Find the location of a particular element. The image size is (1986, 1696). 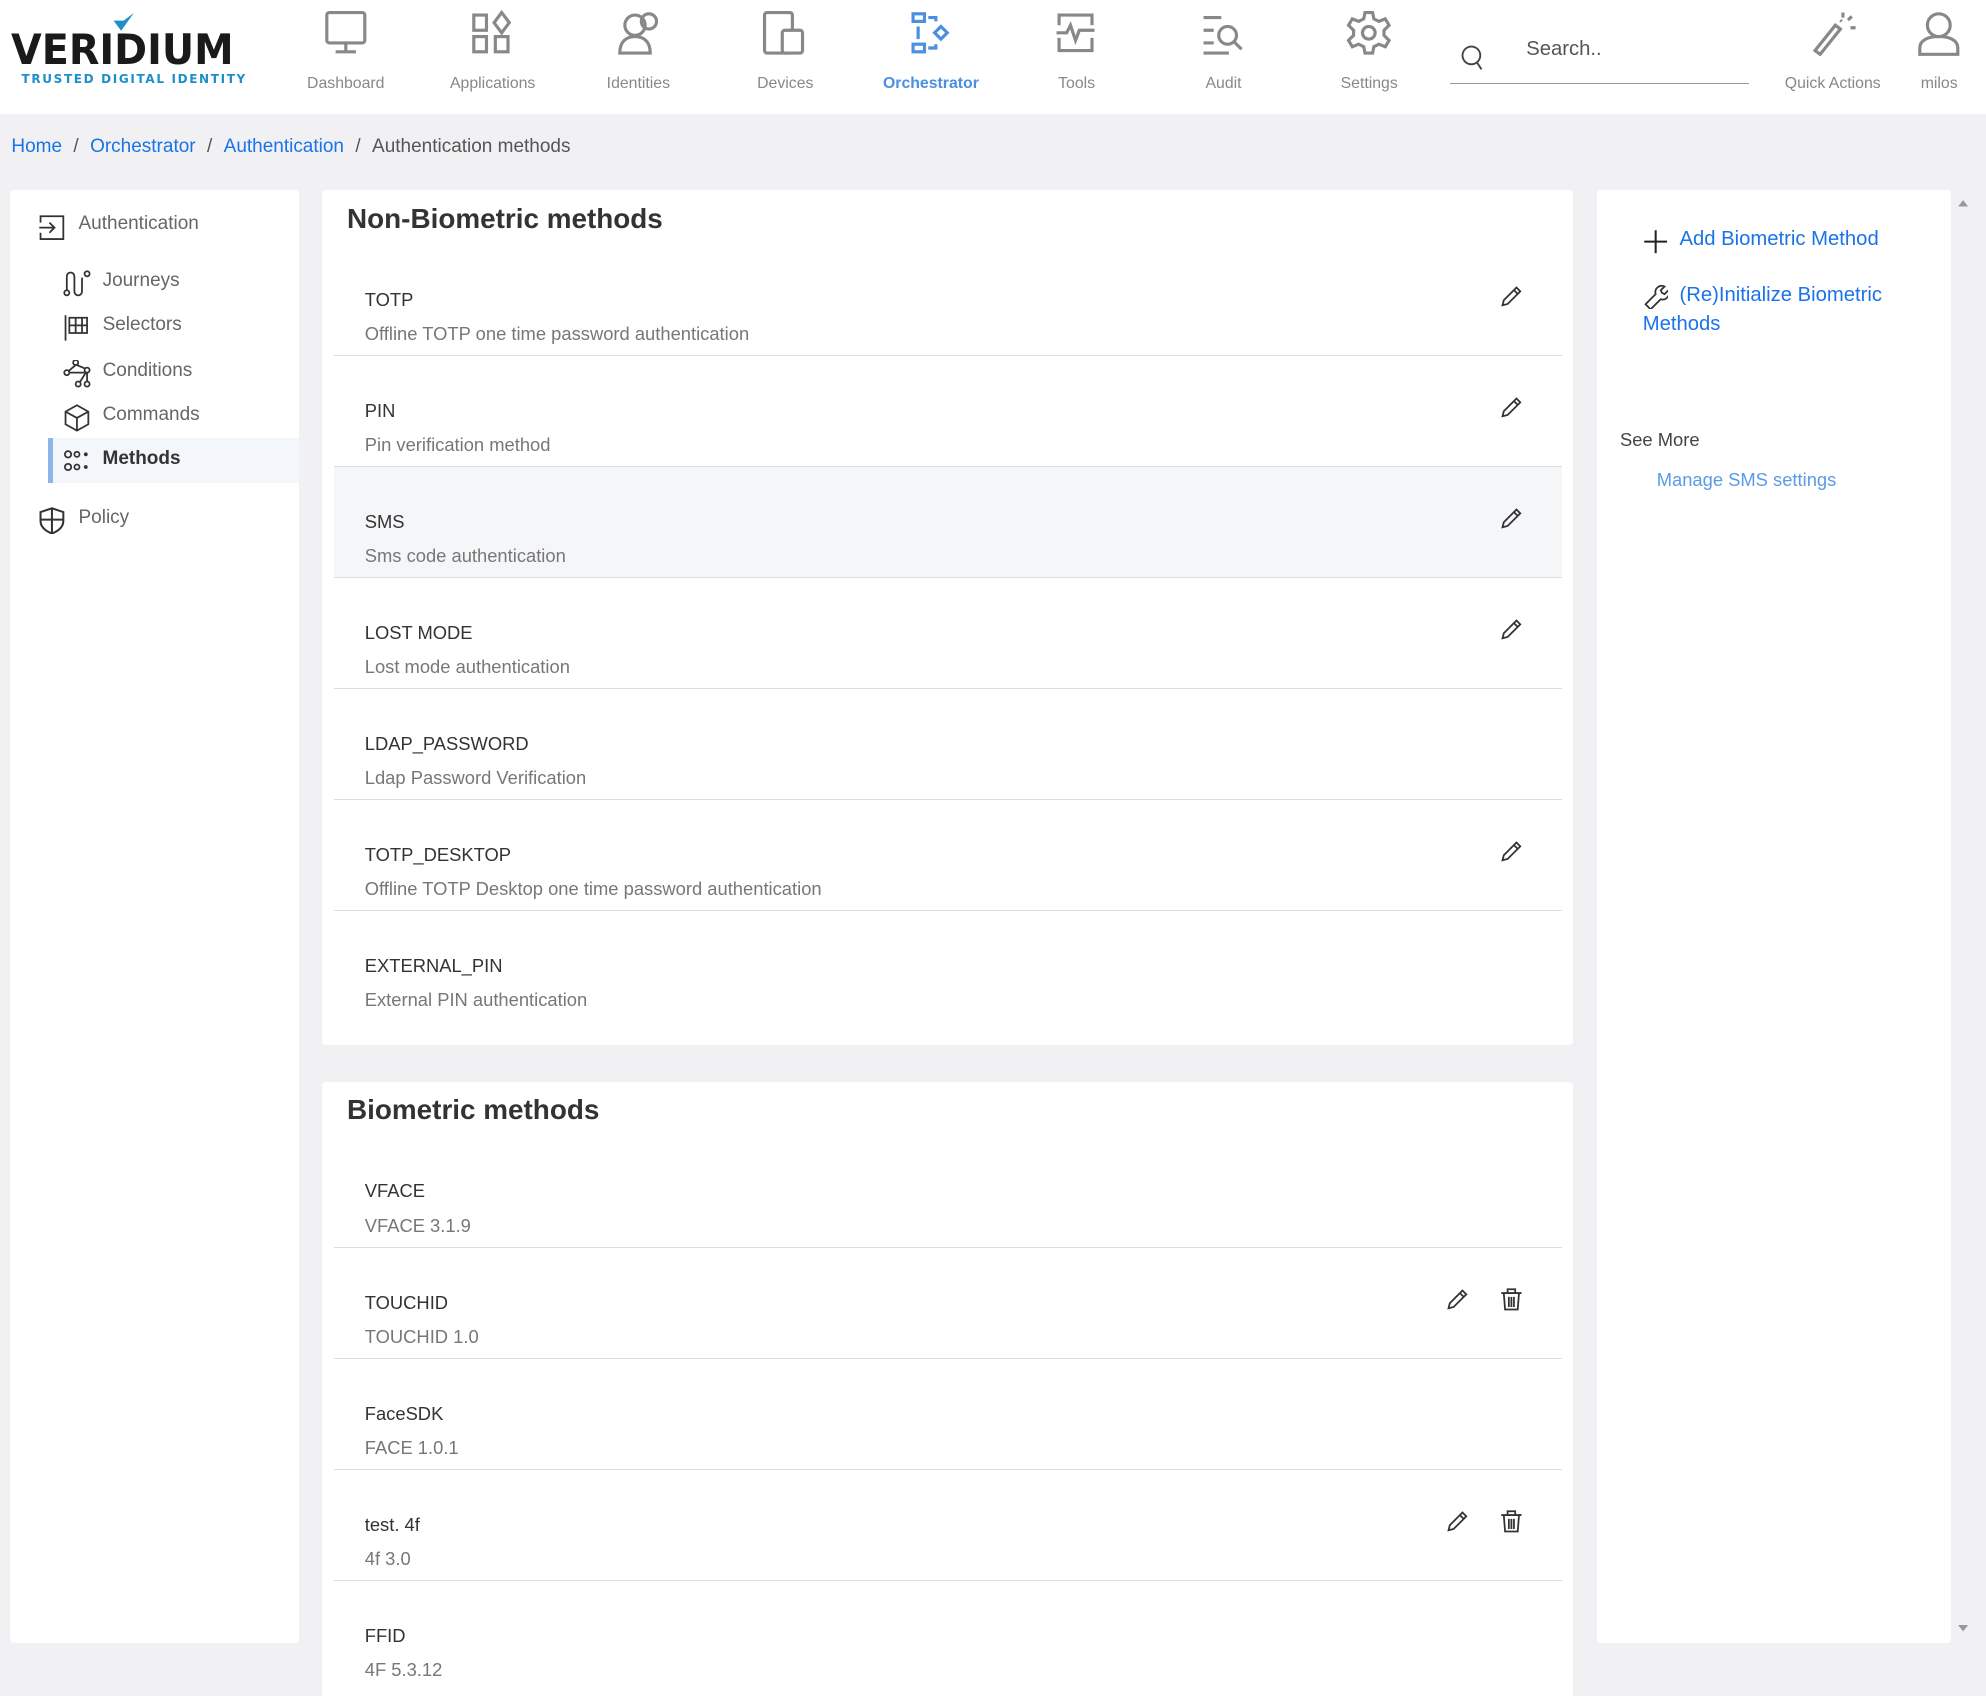

method-row: EXTERNAL_PIN External PIN authentication is located at coordinates (947, 966).